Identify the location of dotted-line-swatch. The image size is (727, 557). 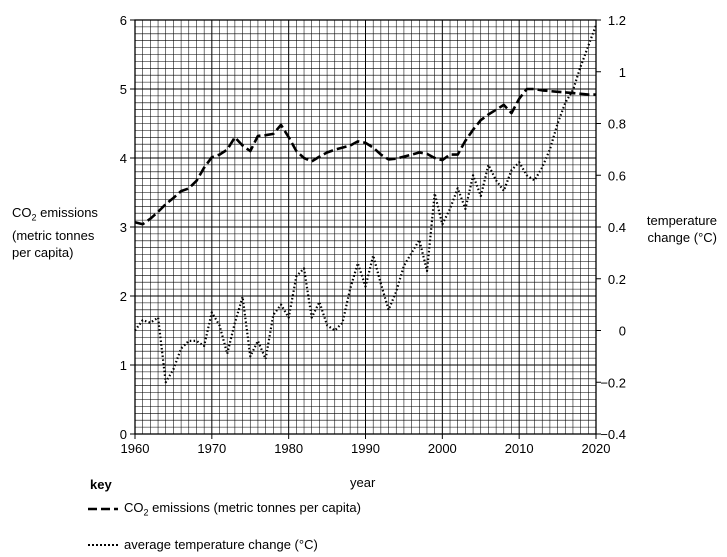
(103, 544).